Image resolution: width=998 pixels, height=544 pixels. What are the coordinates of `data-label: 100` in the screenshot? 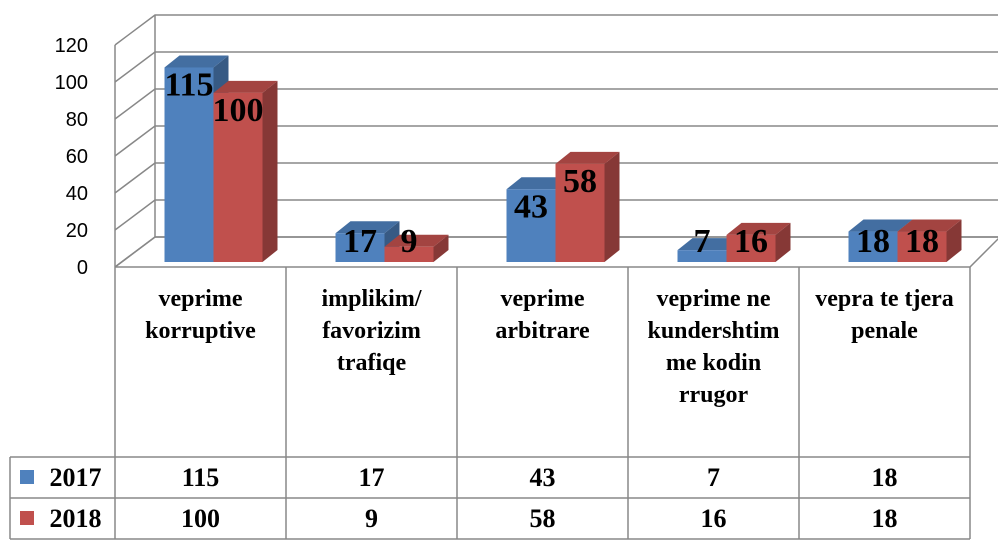 It's located at (238, 110).